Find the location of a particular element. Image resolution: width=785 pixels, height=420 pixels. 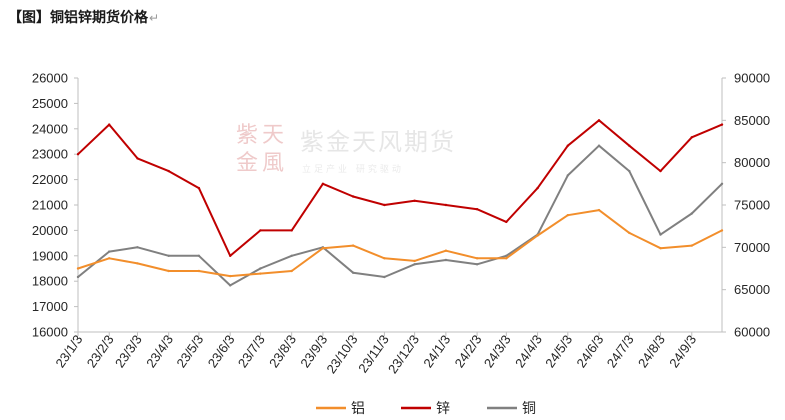

x-tick-label: 24/3/3 is located at coordinates (497, 351).